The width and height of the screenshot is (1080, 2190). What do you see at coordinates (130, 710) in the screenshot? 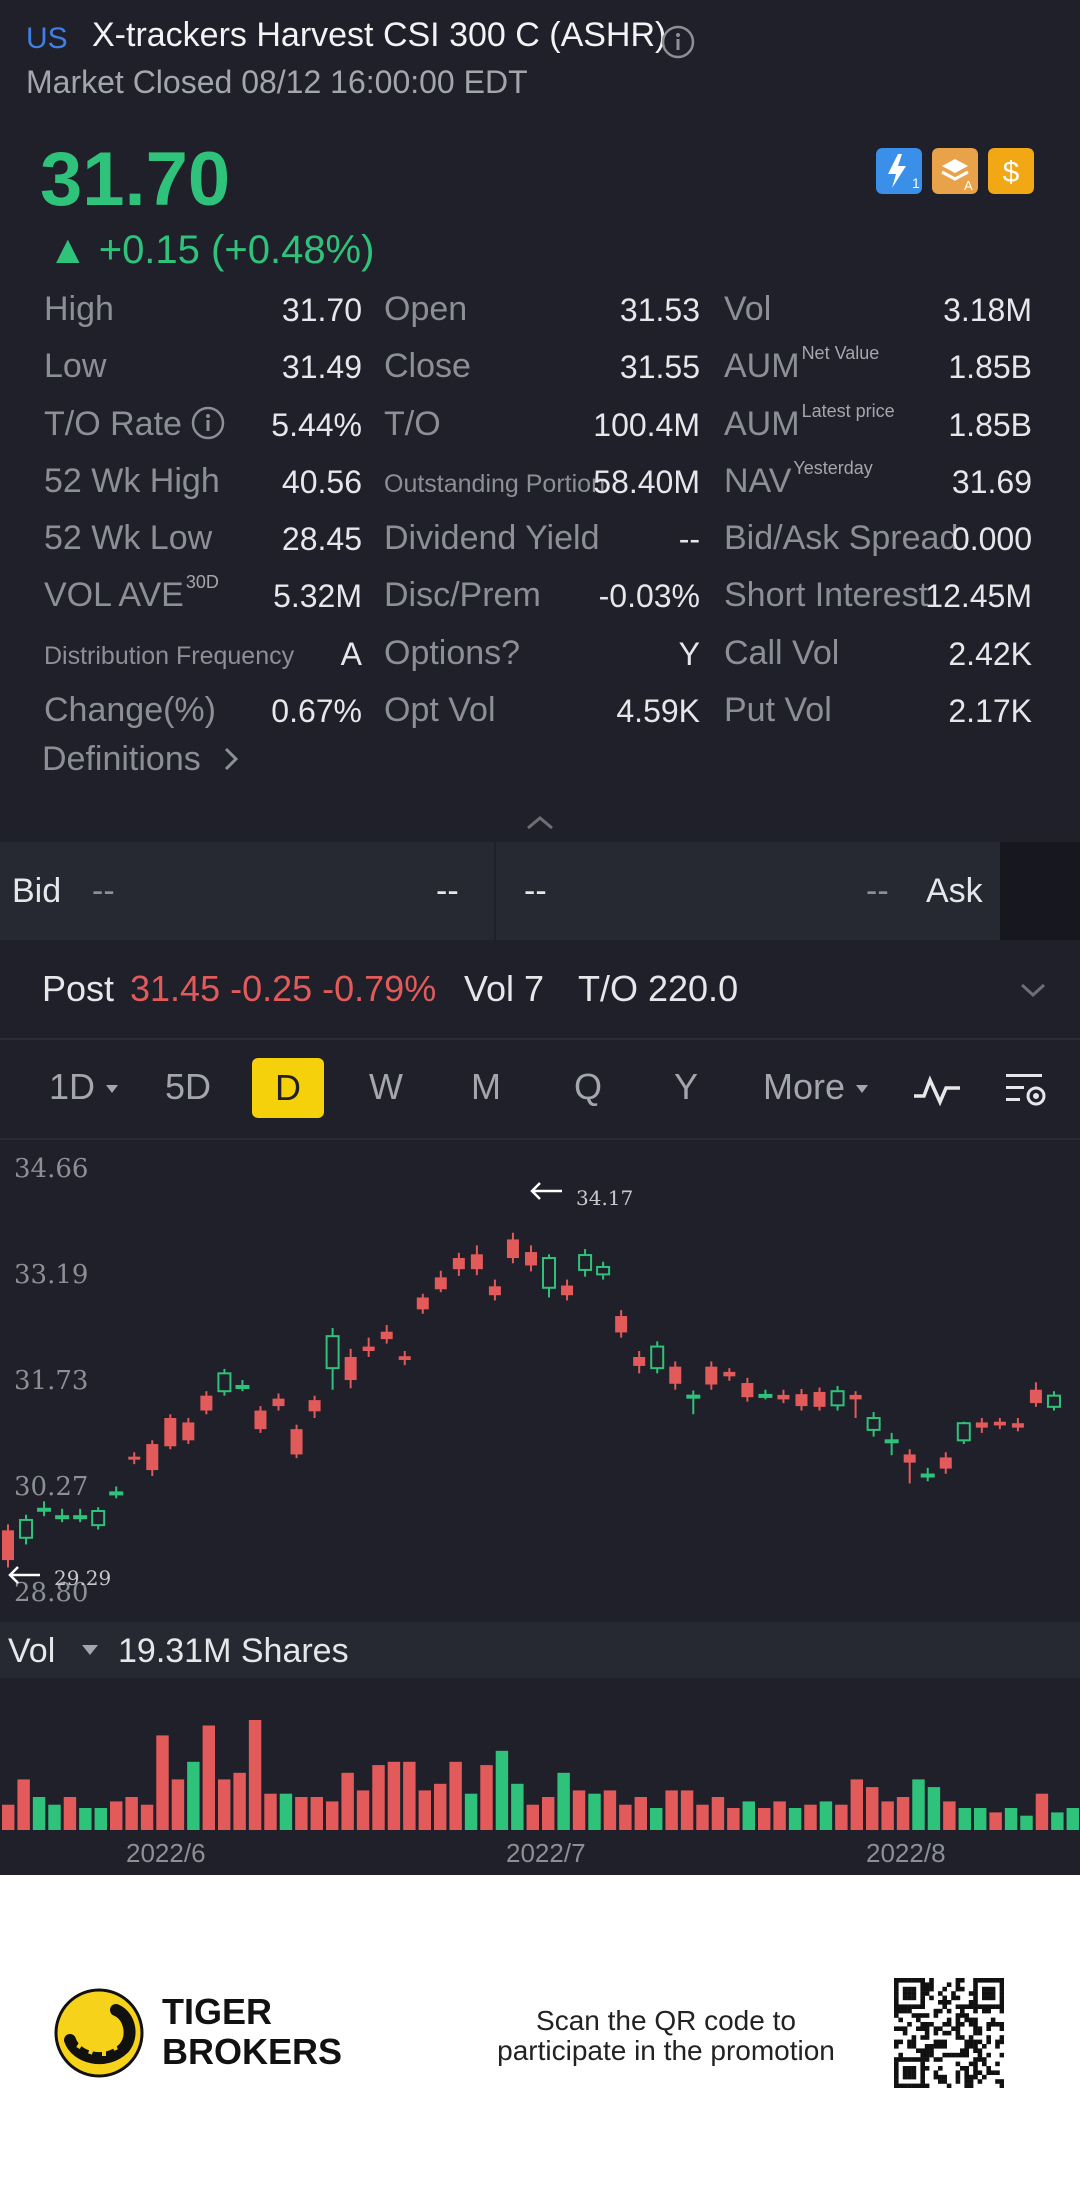
I see `stat-label-text: Change(%)` at bounding box center [130, 710].